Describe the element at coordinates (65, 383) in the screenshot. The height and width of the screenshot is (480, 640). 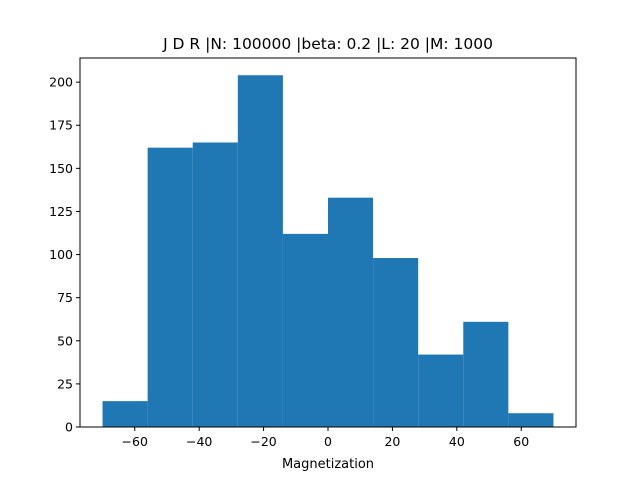
I see `y-tick-label: 25` at that location.